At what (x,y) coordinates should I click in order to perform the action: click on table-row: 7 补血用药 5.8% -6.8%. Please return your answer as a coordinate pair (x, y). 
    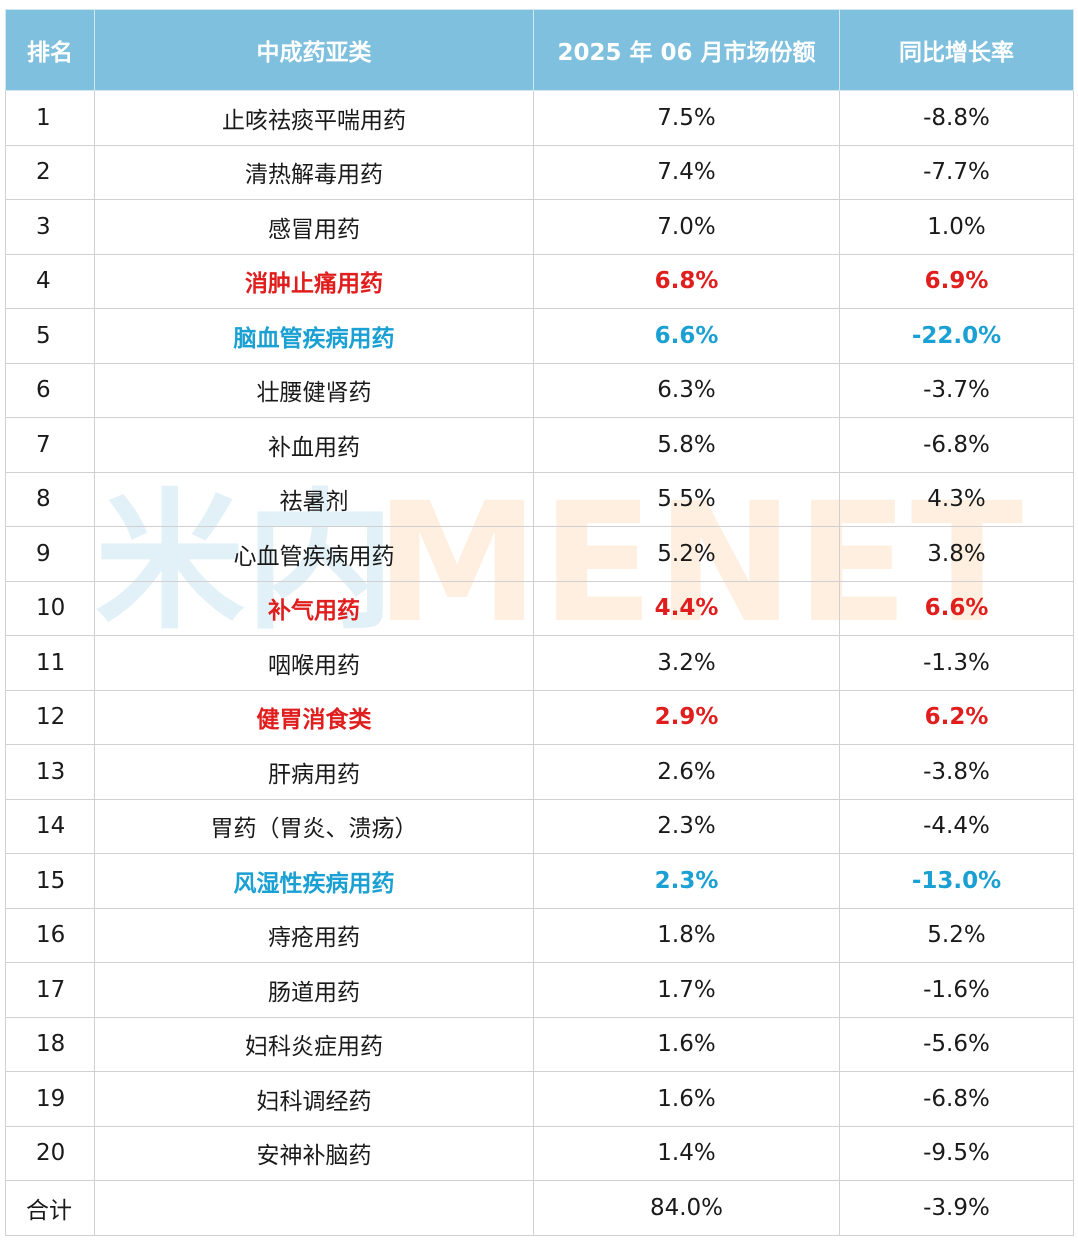
    Looking at the image, I should click on (539, 445).